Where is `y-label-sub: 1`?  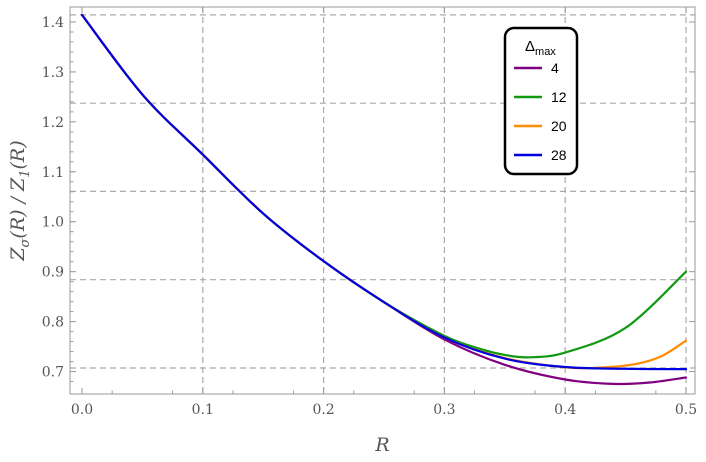
y-label-sub: 1 is located at coordinates (25, 173).